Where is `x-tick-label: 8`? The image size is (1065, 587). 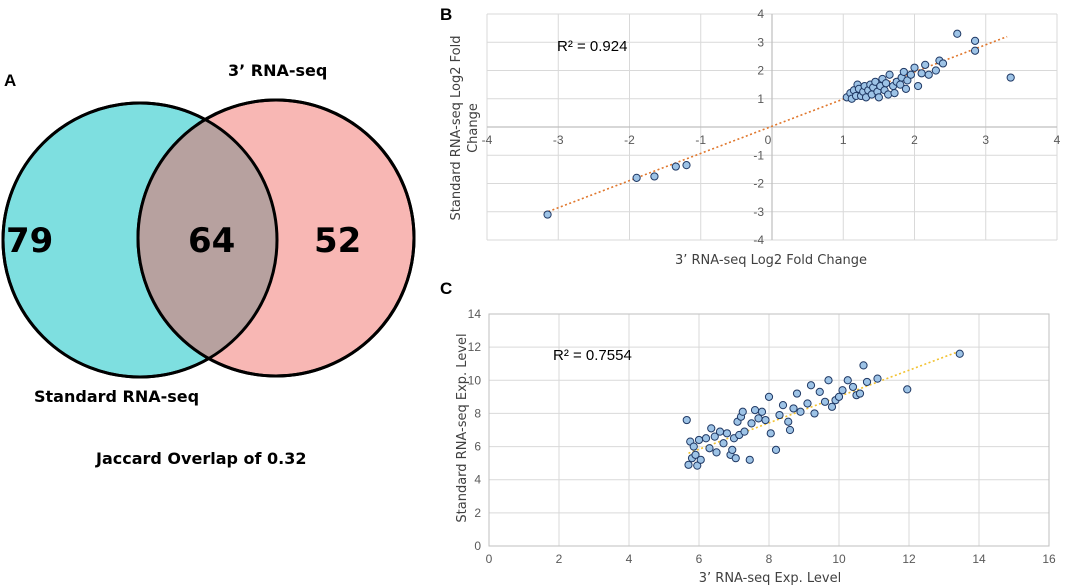
x-tick-label: 8 is located at coordinates (769, 559).